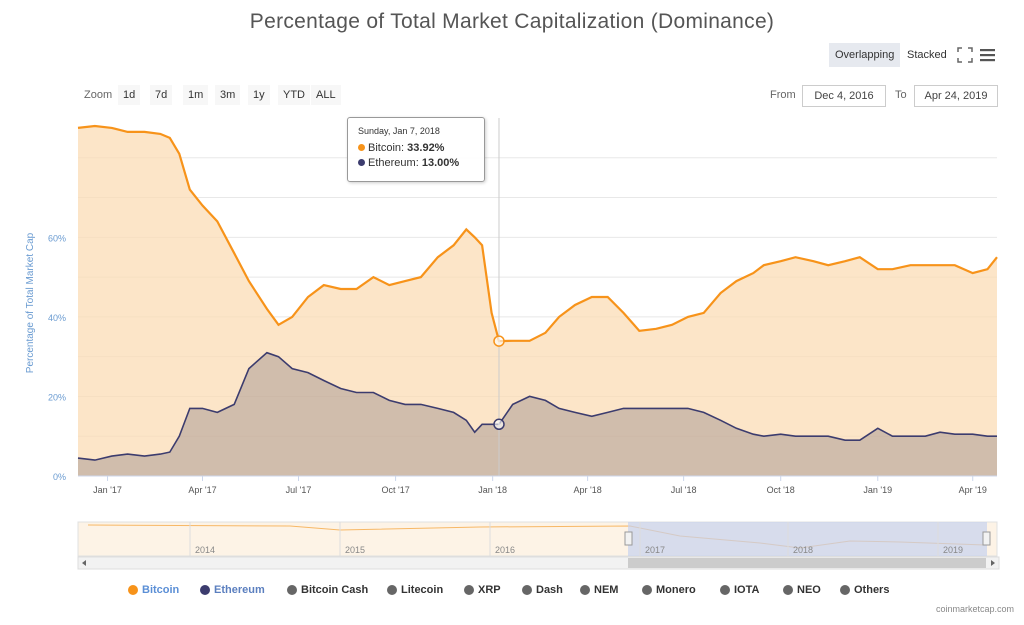 The width and height of the screenshot is (1024, 625). What do you see at coordinates (107, 490) in the screenshot?
I see `x-tick-label: Jan '17` at bounding box center [107, 490].